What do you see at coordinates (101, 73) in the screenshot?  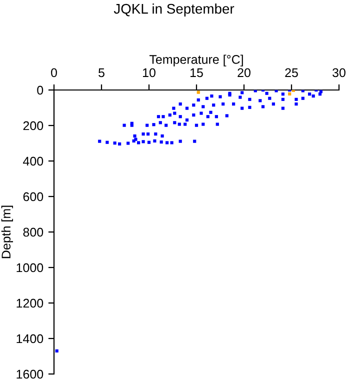 I see `x-tick-label: 5` at bounding box center [101, 73].